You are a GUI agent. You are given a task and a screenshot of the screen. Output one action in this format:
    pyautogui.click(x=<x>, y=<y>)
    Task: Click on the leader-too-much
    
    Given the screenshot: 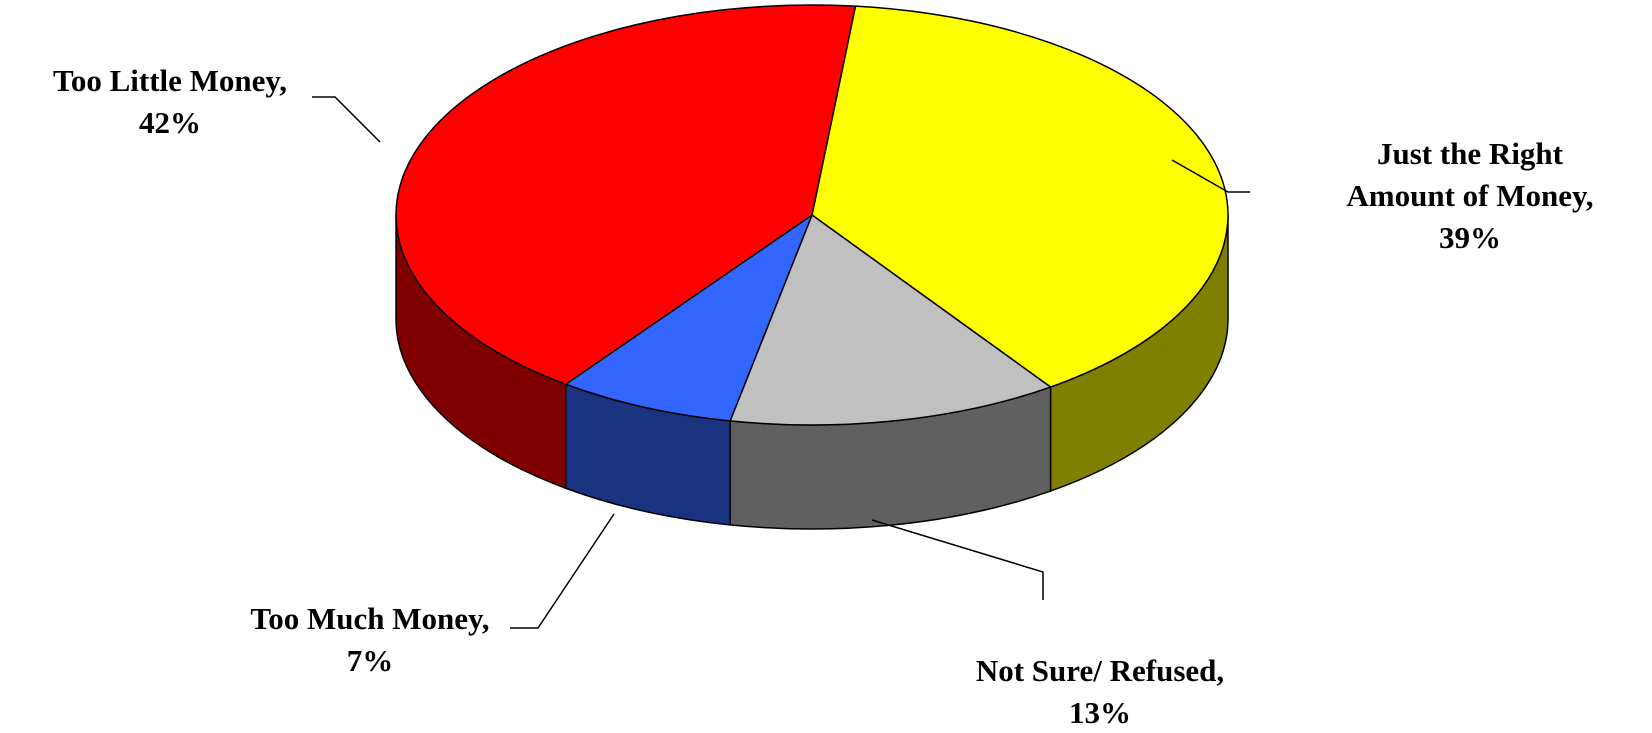 What is the action you would take?
    pyautogui.click(x=562, y=571)
    